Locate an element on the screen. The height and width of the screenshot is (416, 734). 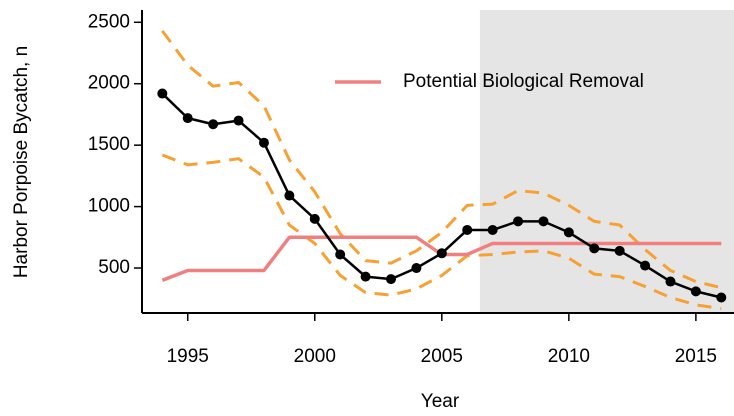
y-tick-label: 500 is located at coordinates (114, 267).